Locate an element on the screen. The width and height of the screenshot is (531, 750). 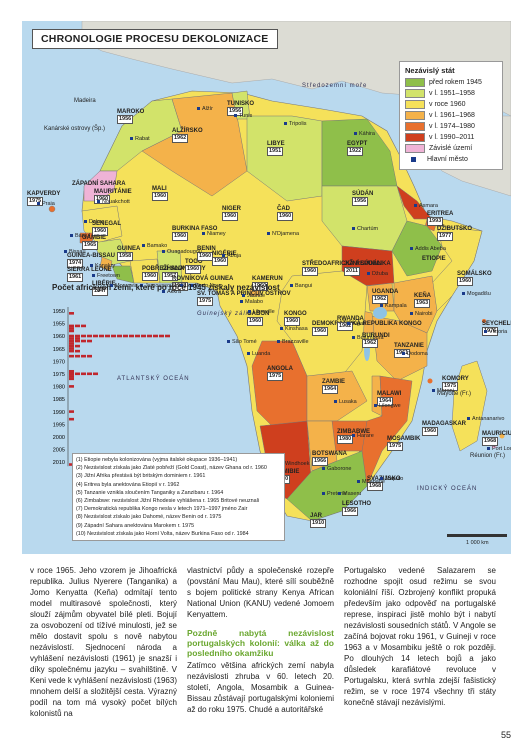
chart-tick-label: 1975 is located at coordinates (59, 375).